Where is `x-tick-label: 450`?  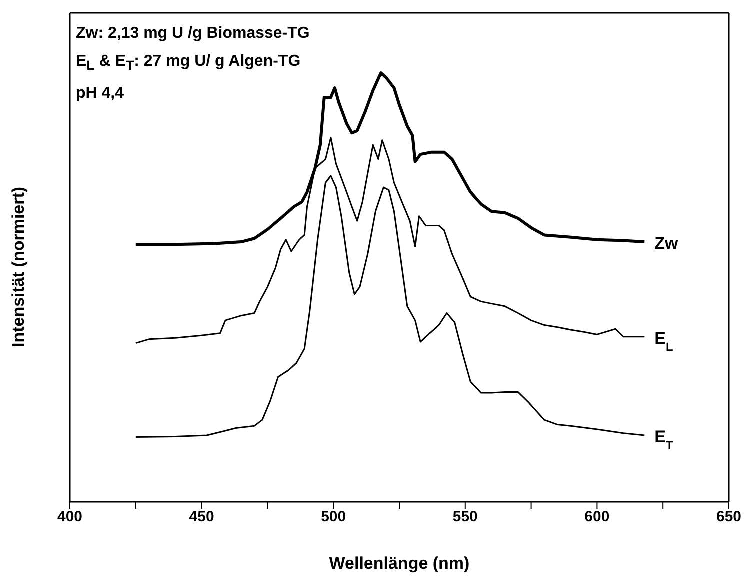 x-tick-label: 450 is located at coordinates (201, 517).